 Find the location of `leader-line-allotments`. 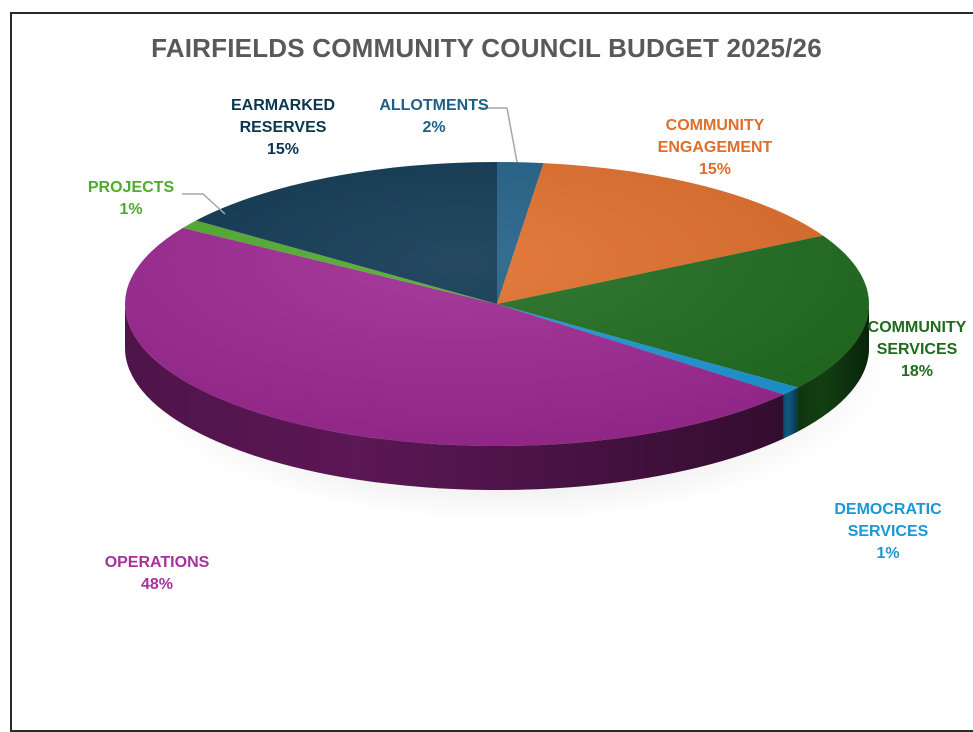

leader-line-allotments is located at coordinates (498, 135).